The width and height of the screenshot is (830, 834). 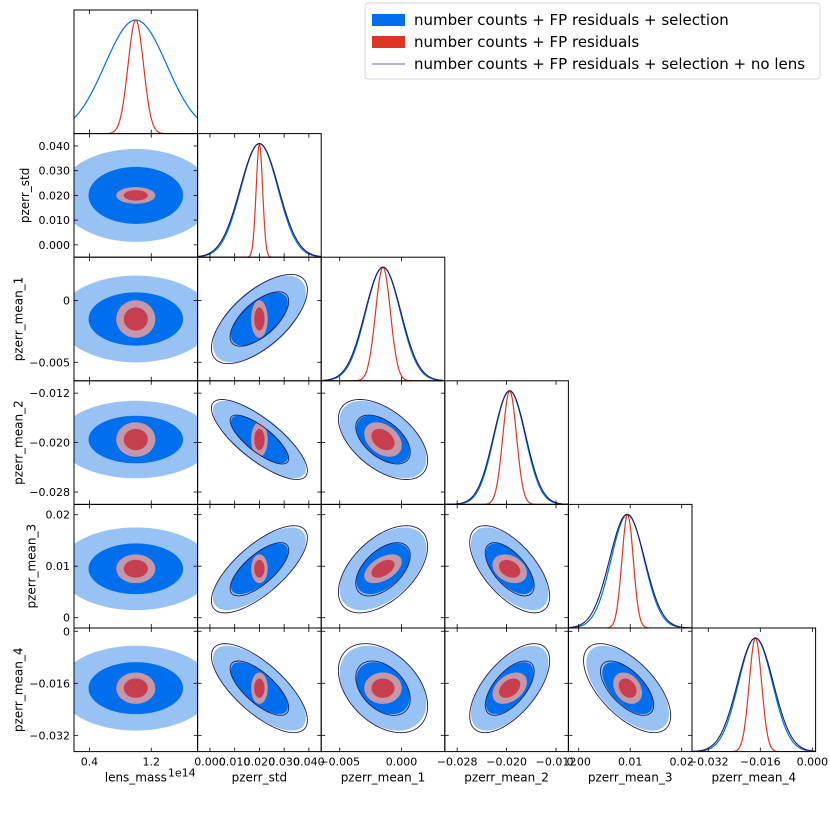 What do you see at coordinates (152, 762) in the screenshot?
I see `x-tick-label-lens_mass: 1.2` at bounding box center [152, 762].